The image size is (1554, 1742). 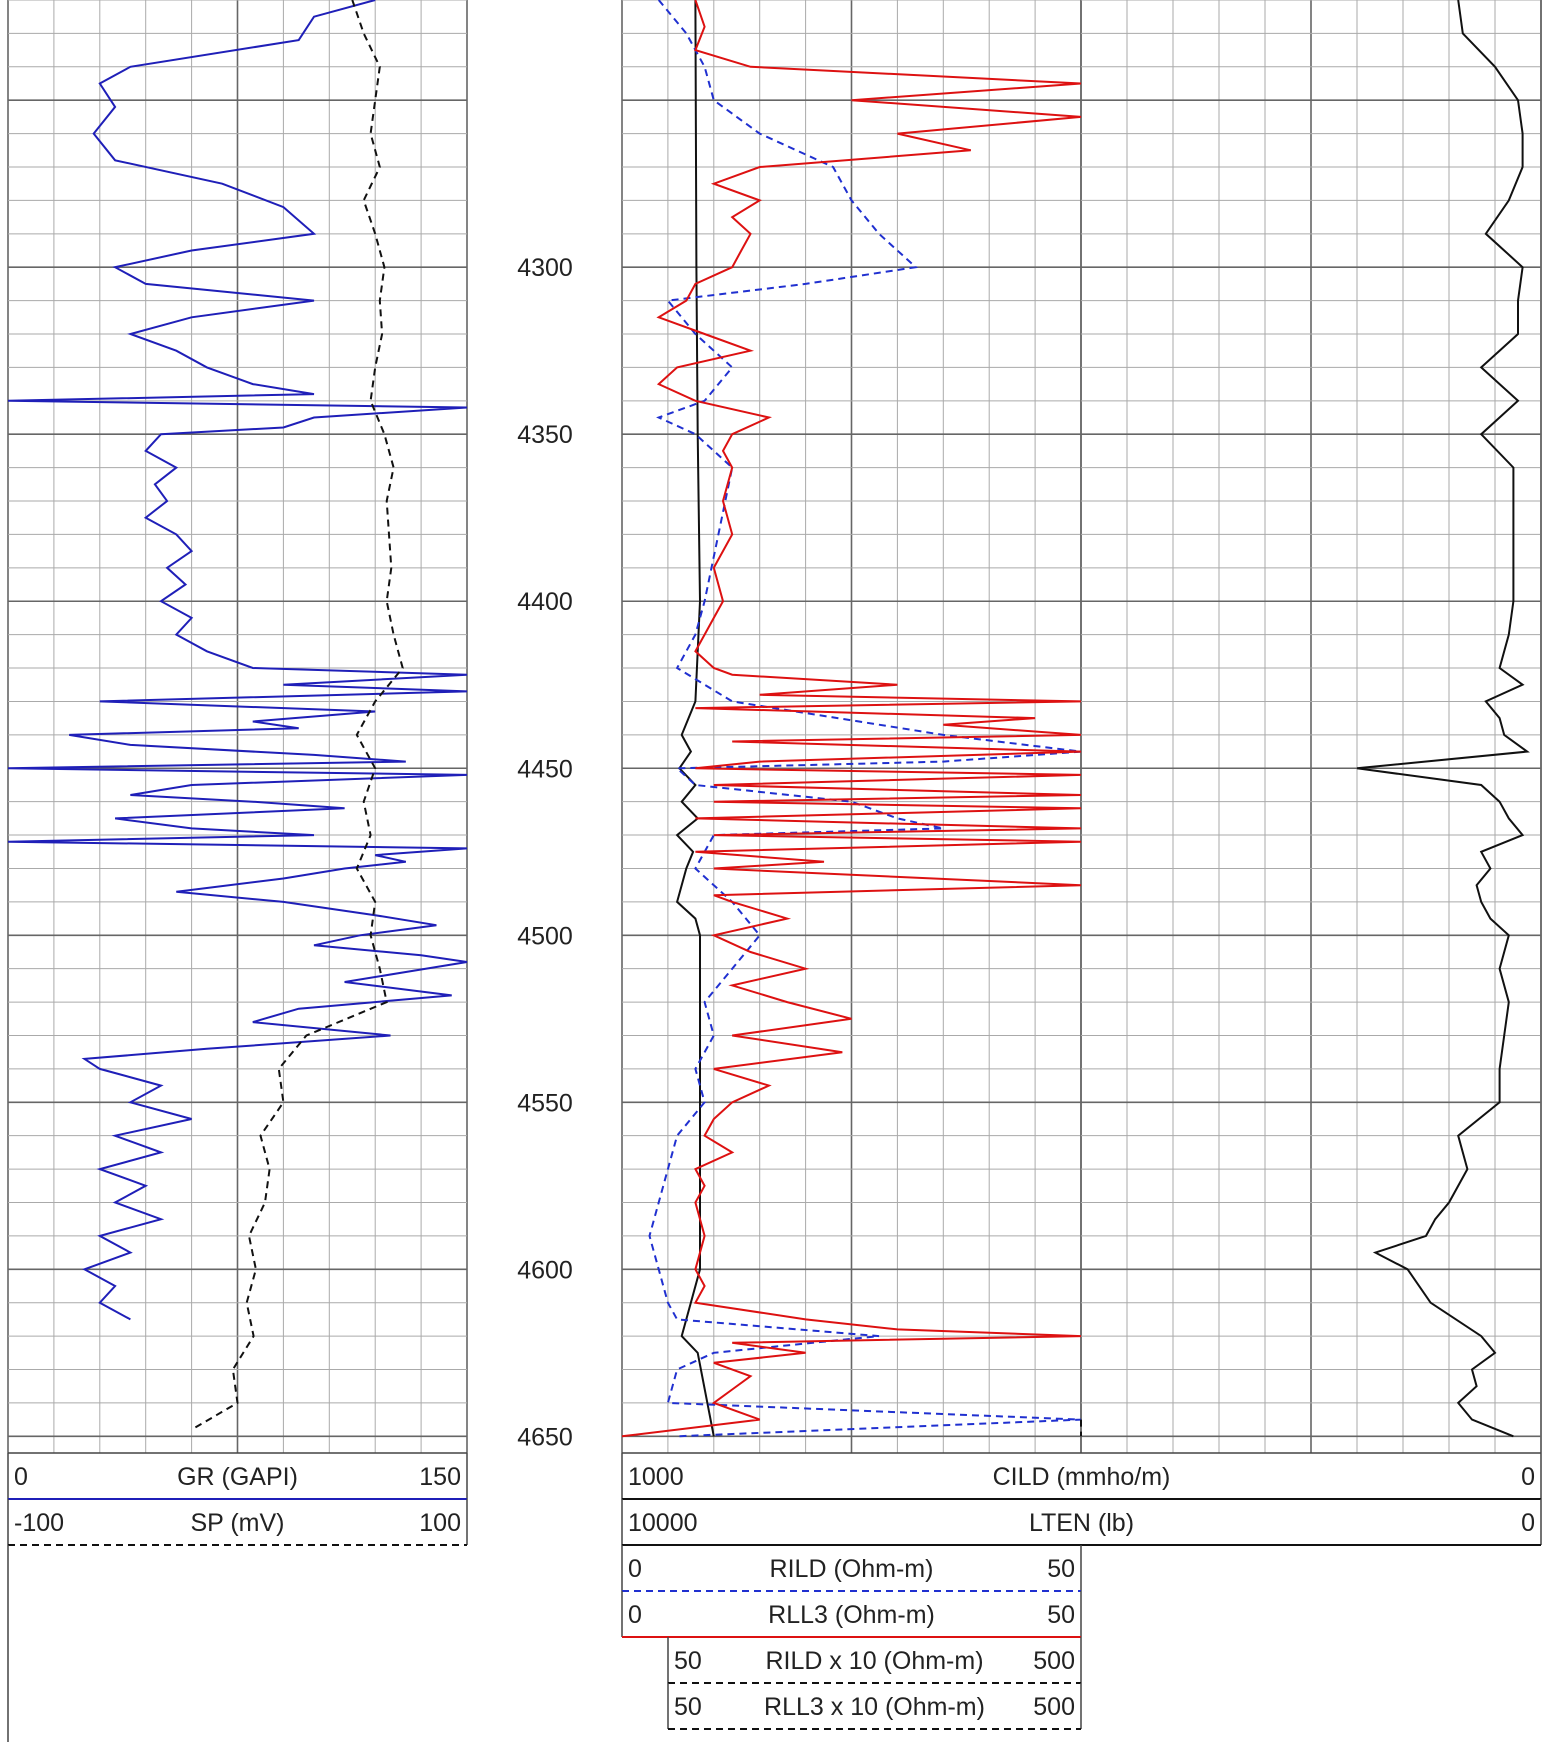 I want to click on legend-gr-max: 150, so click(x=440, y=1477).